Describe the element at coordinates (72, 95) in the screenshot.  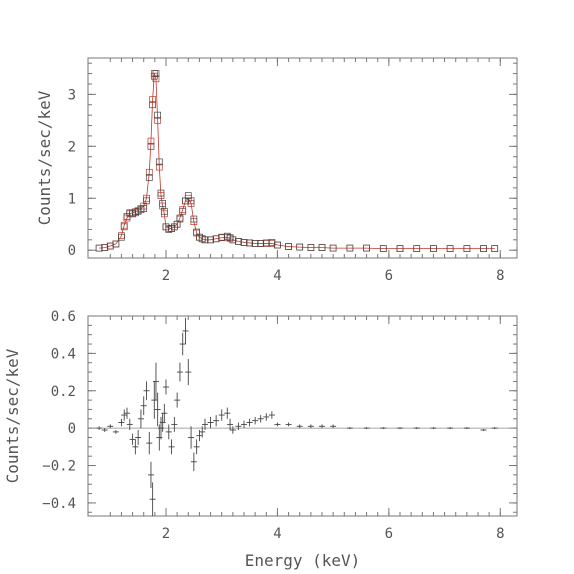
I see `y-tick-label: 3` at that location.